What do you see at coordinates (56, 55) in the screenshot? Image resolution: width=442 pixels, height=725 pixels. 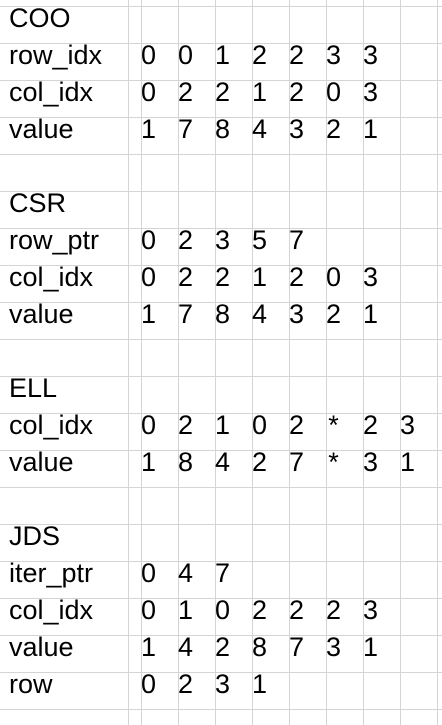 I see `row-label-cell: row_idx` at bounding box center [56, 55].